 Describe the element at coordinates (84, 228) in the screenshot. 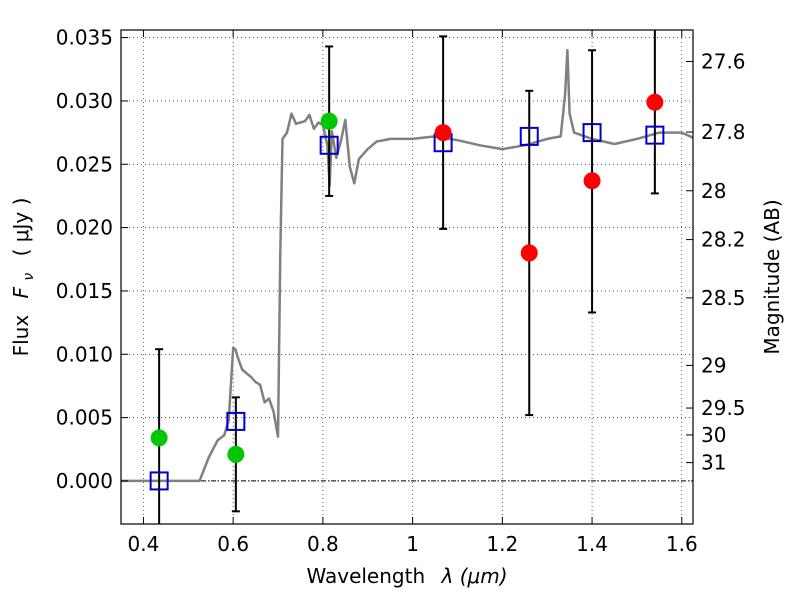

I see `y-tick-label: 0.020` at that location.